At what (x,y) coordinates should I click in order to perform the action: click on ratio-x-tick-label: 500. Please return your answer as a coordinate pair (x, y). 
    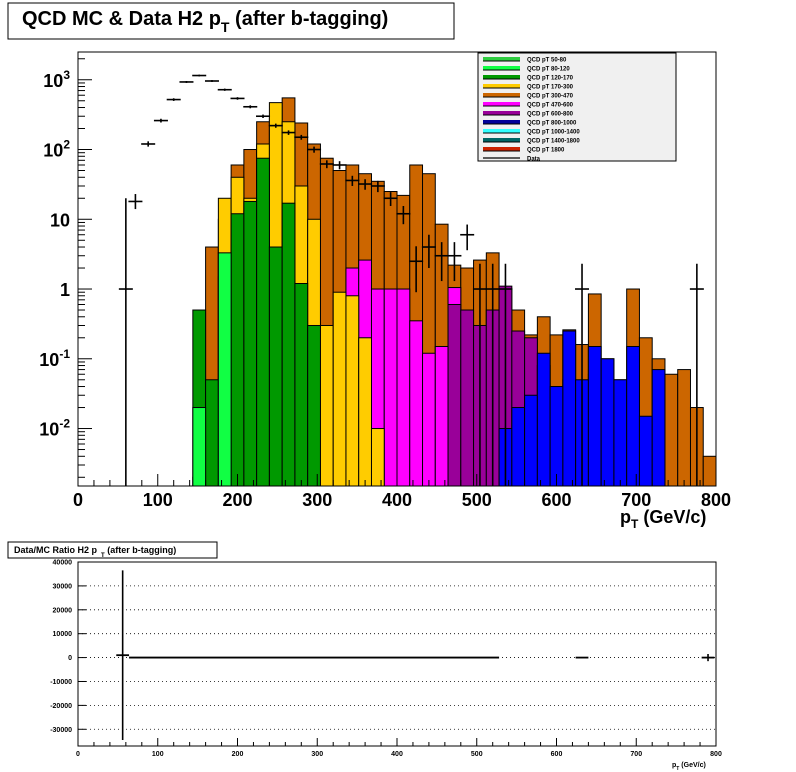
    Looking at the image, I should click on (477, 754).